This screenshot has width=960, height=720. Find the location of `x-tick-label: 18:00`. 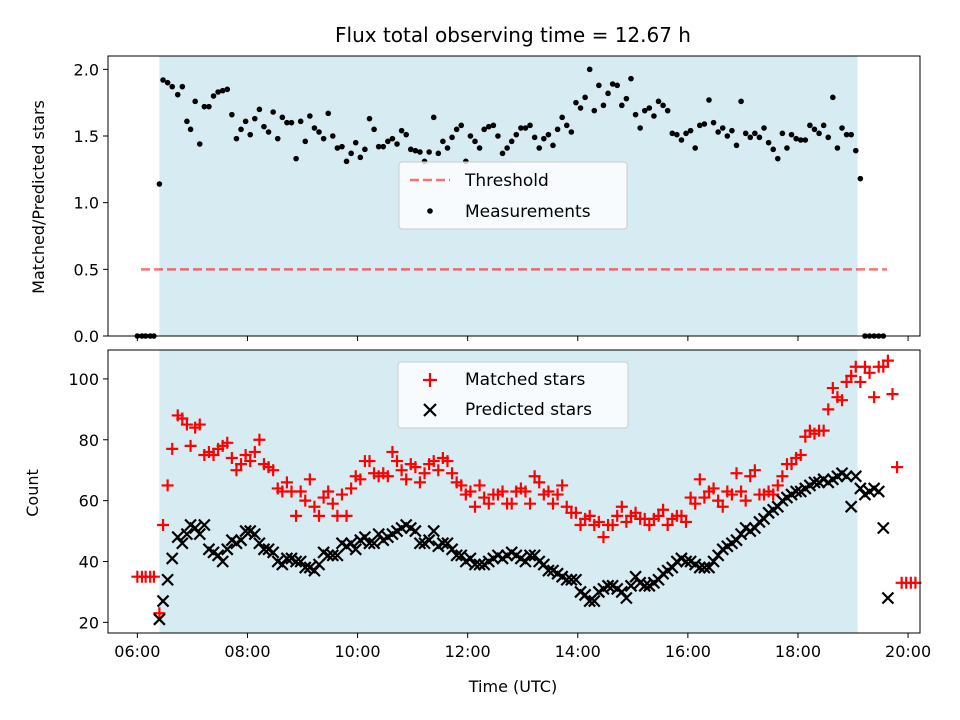

x-tick-label: 18:00 is located at coordinates (798, 651).